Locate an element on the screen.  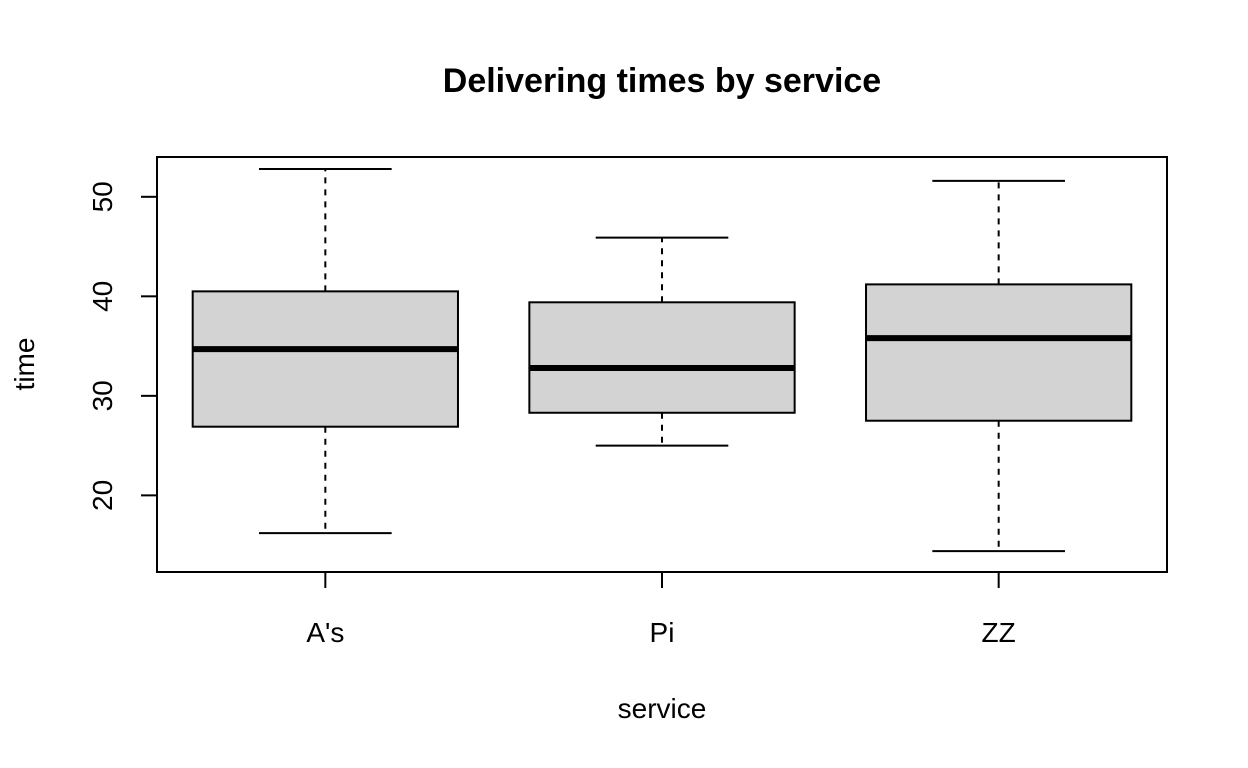
y-tick-label: 30 is located at coordinates (102, 395).